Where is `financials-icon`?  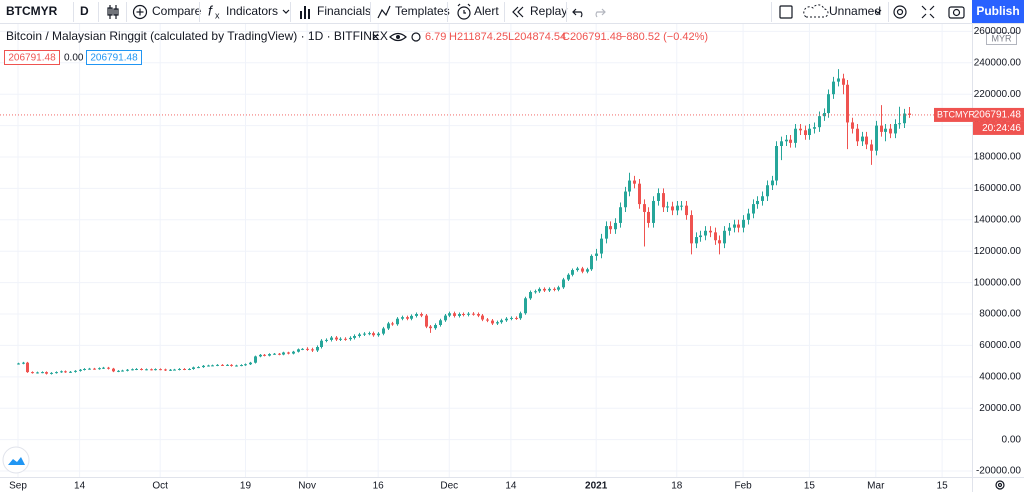 financials-icon is located at coordinates (305, 12).